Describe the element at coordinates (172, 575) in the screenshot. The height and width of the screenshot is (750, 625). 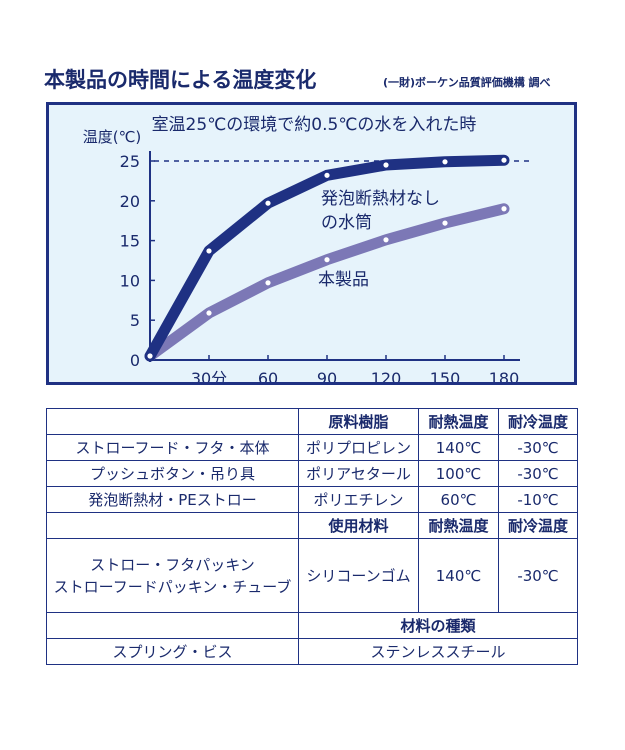
I see `table-cell: ストロー・フタパッキン ストローフードパッキン・チューブ` at that location.